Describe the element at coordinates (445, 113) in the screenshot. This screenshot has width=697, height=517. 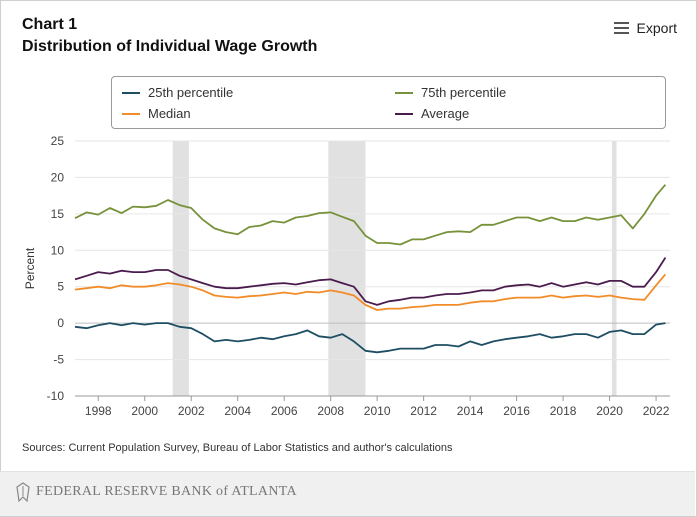
I see `legend-label: Average` at that location.